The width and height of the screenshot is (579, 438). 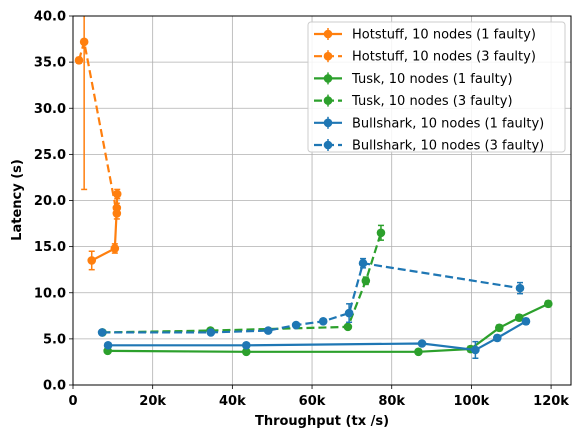 What do you see at coordinates (444, 57) in the screenshot?
I see `legend-label: Hotstuff, 10 nodes (3 faulty)` at bounding box center [444, 57].